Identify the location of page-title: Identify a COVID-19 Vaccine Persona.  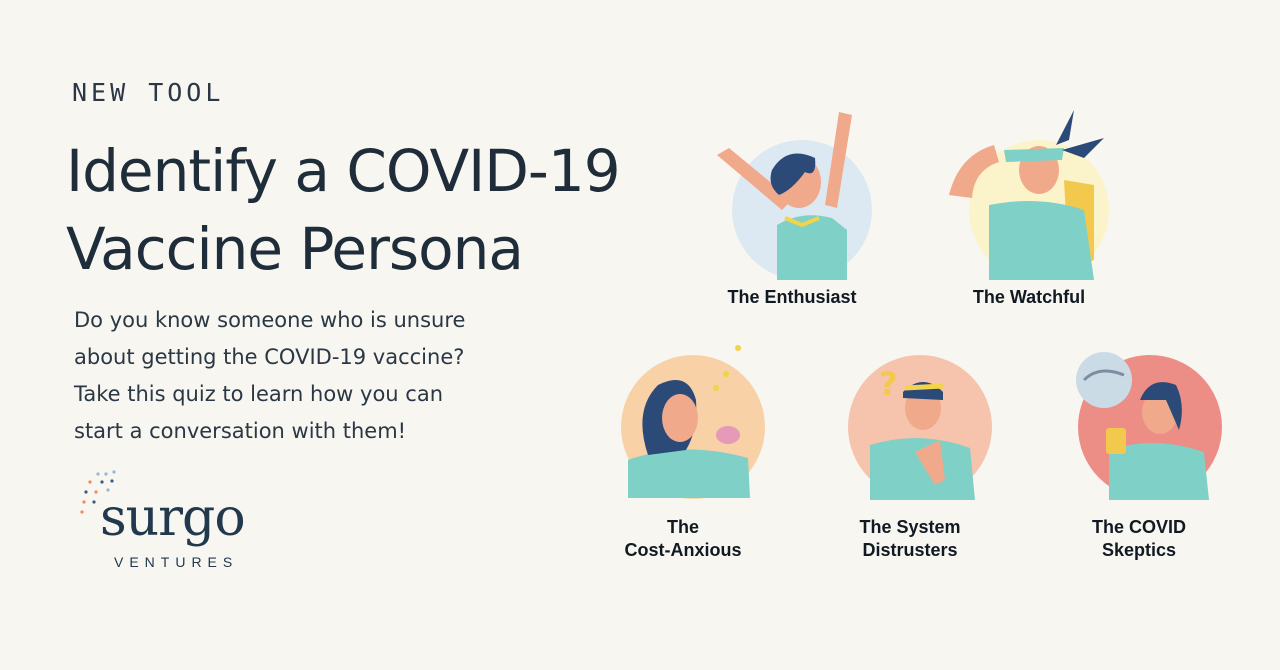
(366, 210).